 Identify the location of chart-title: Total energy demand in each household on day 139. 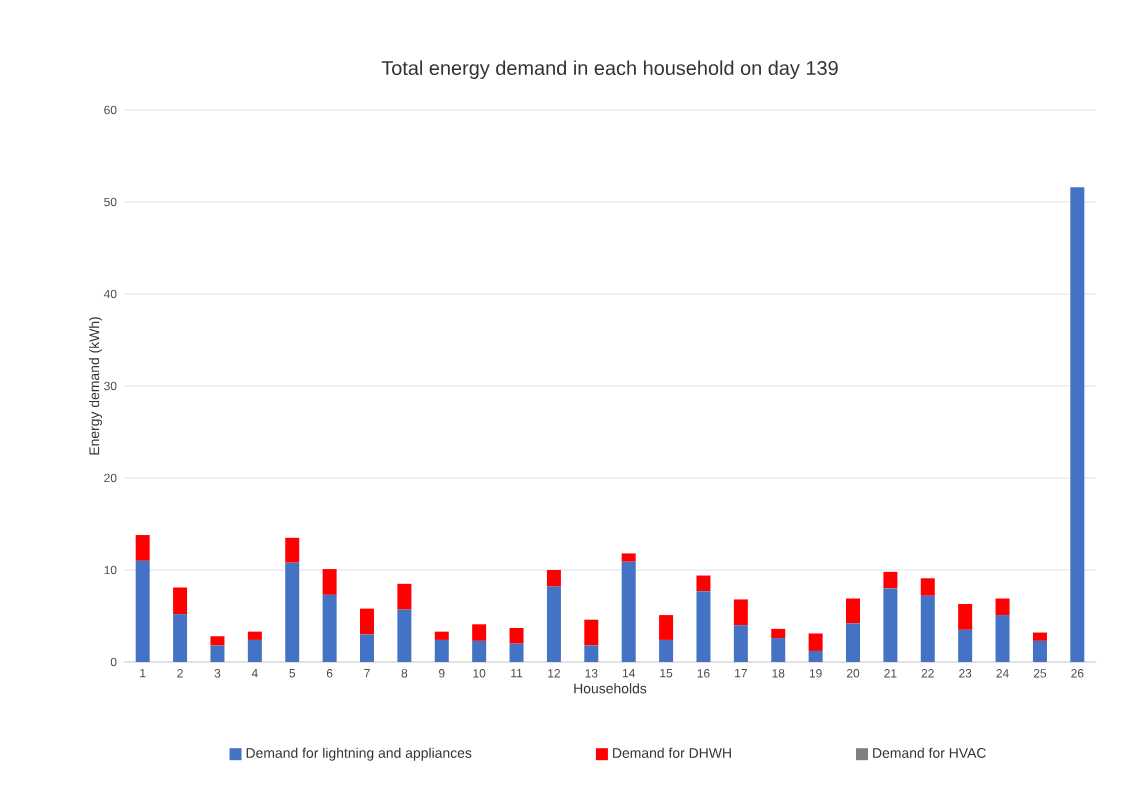
(609, 69).